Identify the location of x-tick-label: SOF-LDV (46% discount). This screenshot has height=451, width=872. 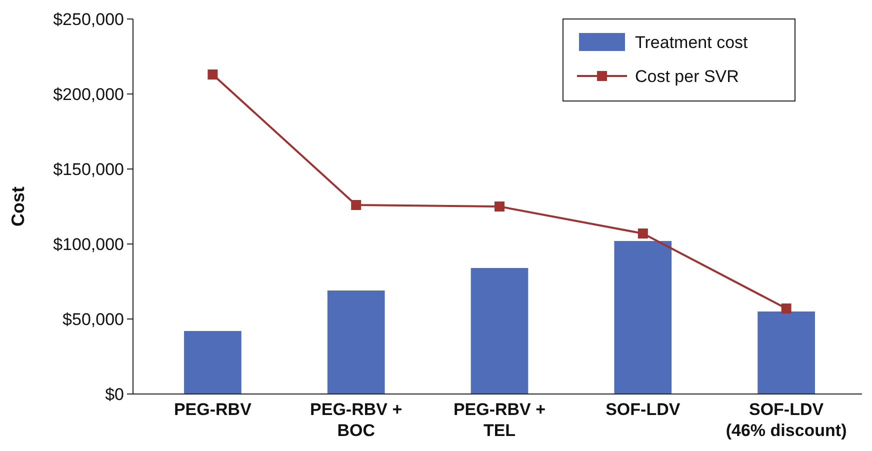
(786, 420).